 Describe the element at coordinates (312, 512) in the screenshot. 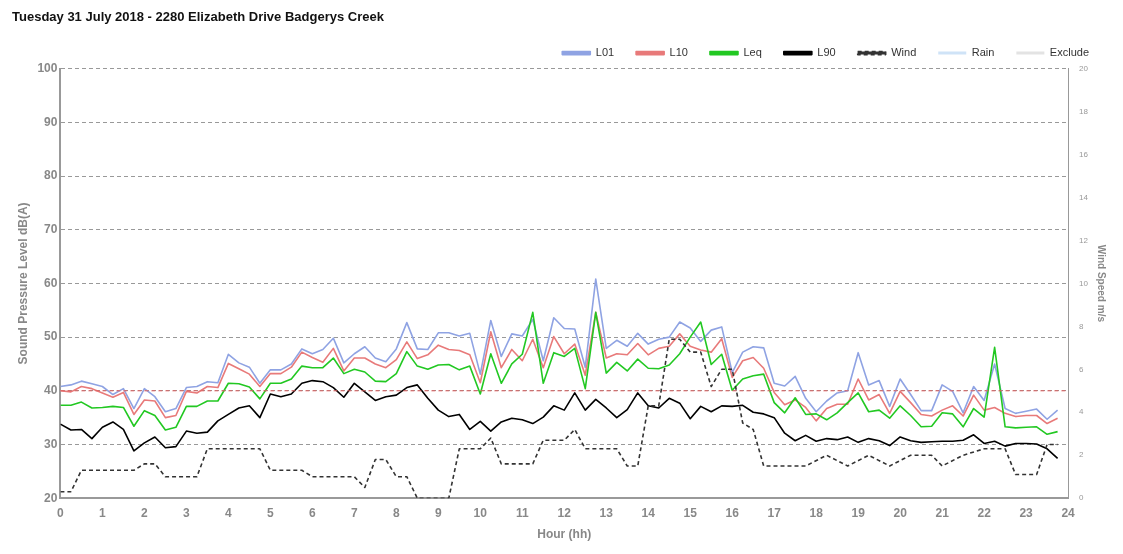

I see `x-tick-label: 6` at that location.